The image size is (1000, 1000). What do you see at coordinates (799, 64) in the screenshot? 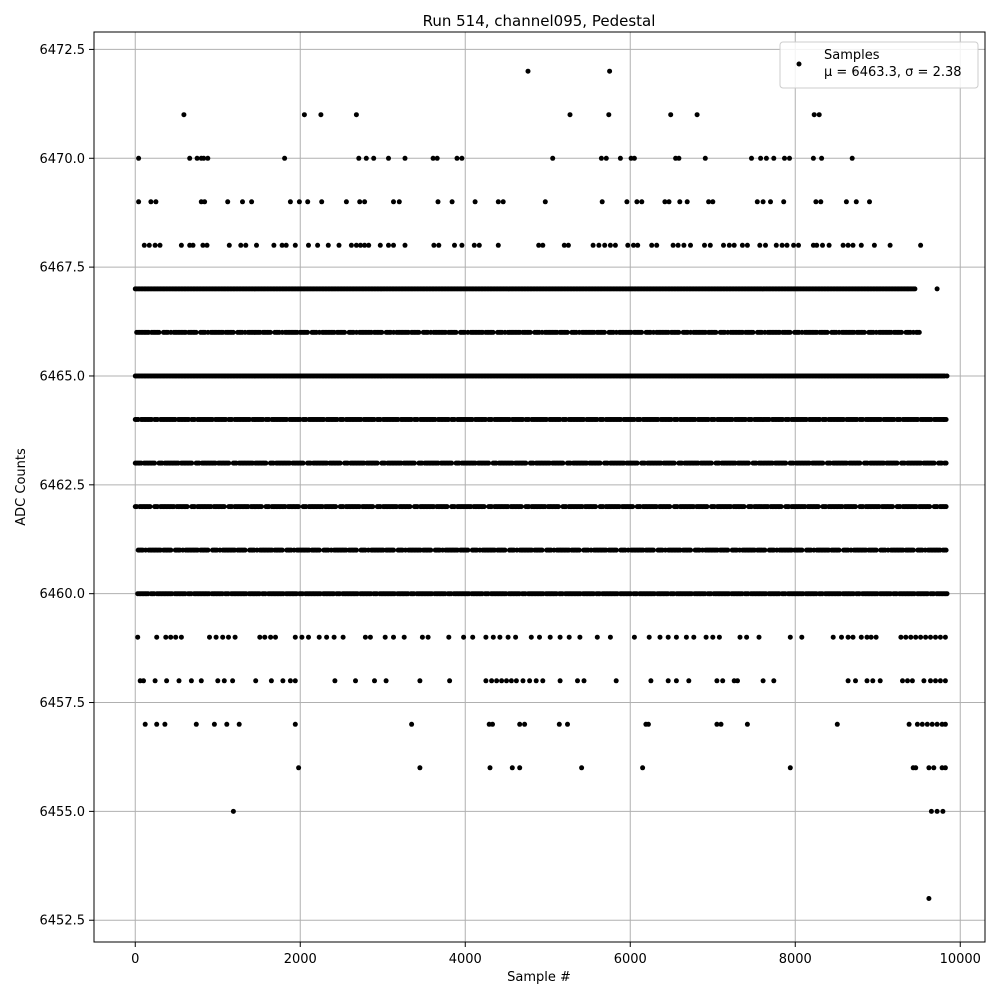
I see `legend-marker` at bounding box center [799, 64].